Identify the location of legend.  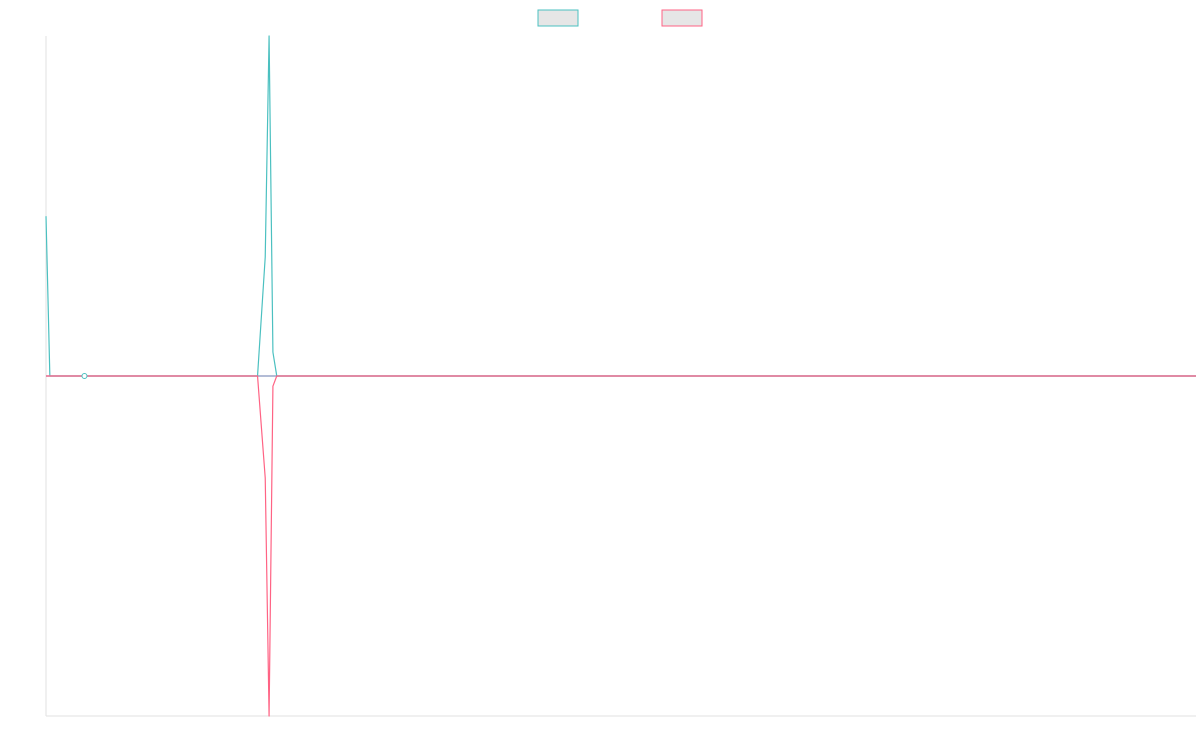
(620, 18).